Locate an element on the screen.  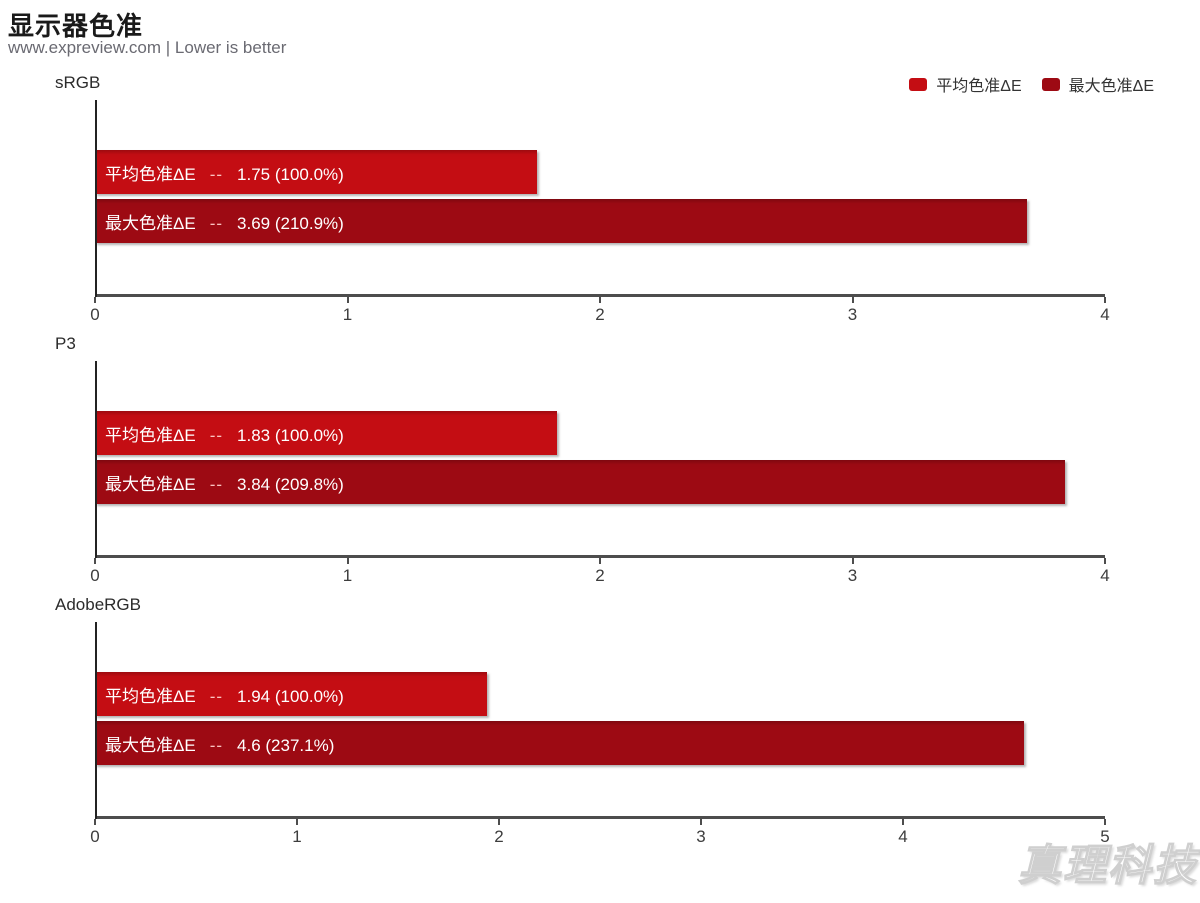
bar-label: 最大色准ΔE -- 3.69 (210.9%) is located at coordinates (224, 223).